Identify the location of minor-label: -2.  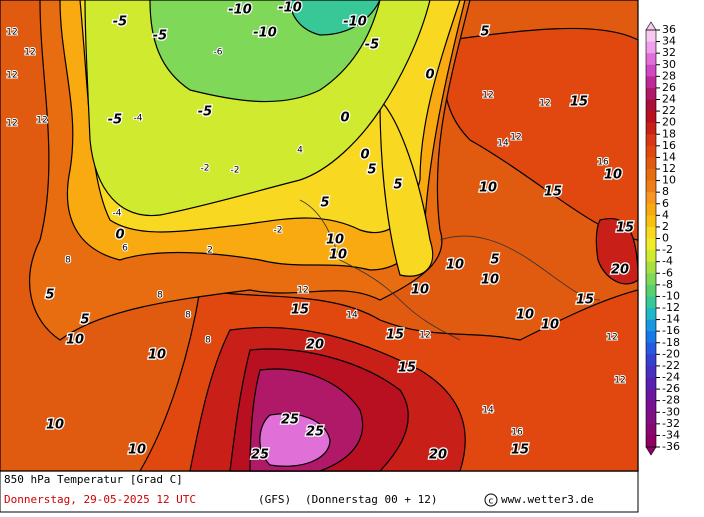
(278, 231).